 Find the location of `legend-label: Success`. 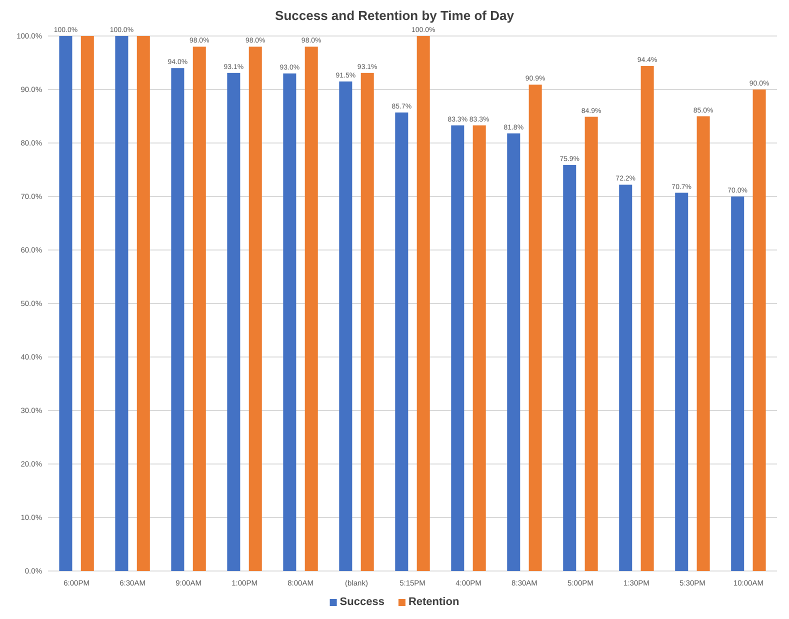

legend-label: Success is located at coordinates (362, 602).